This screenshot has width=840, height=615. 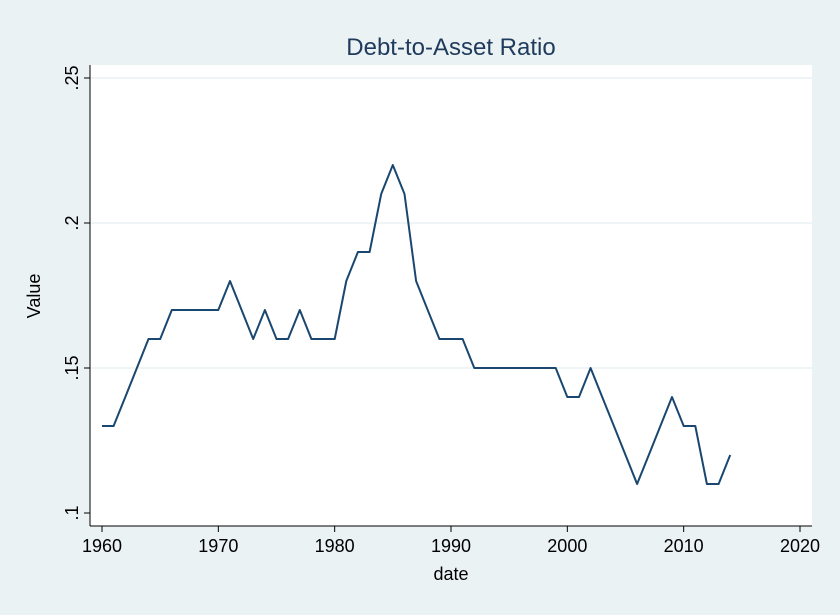 I want to click on y-axis-label: Value, so click(x=34, y=296).